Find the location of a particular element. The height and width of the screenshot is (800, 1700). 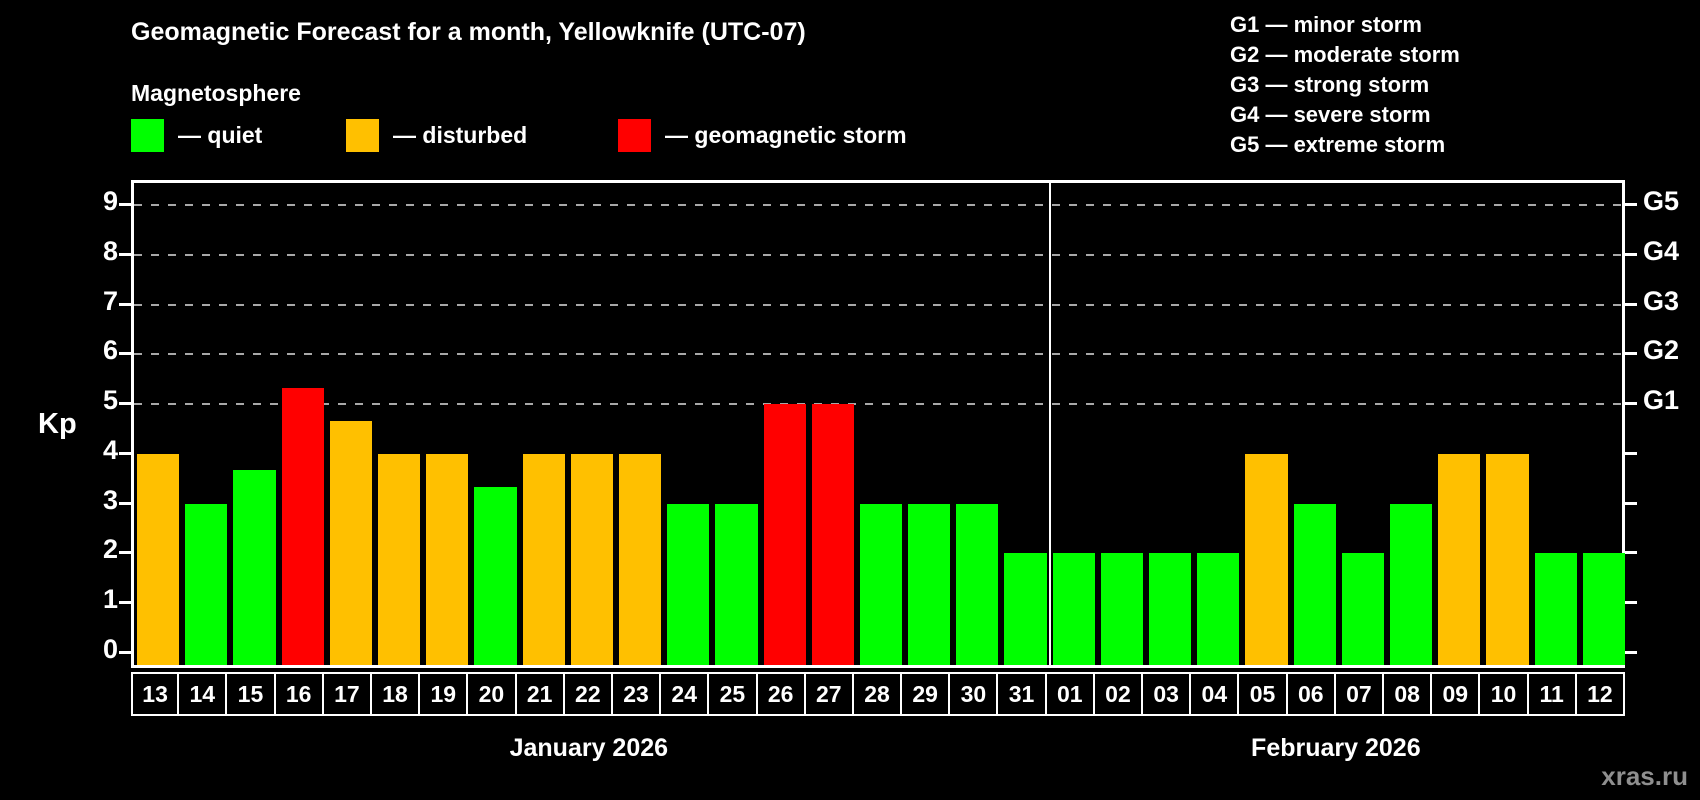

day-label-16: 16 is located at coordinates (298, 694).